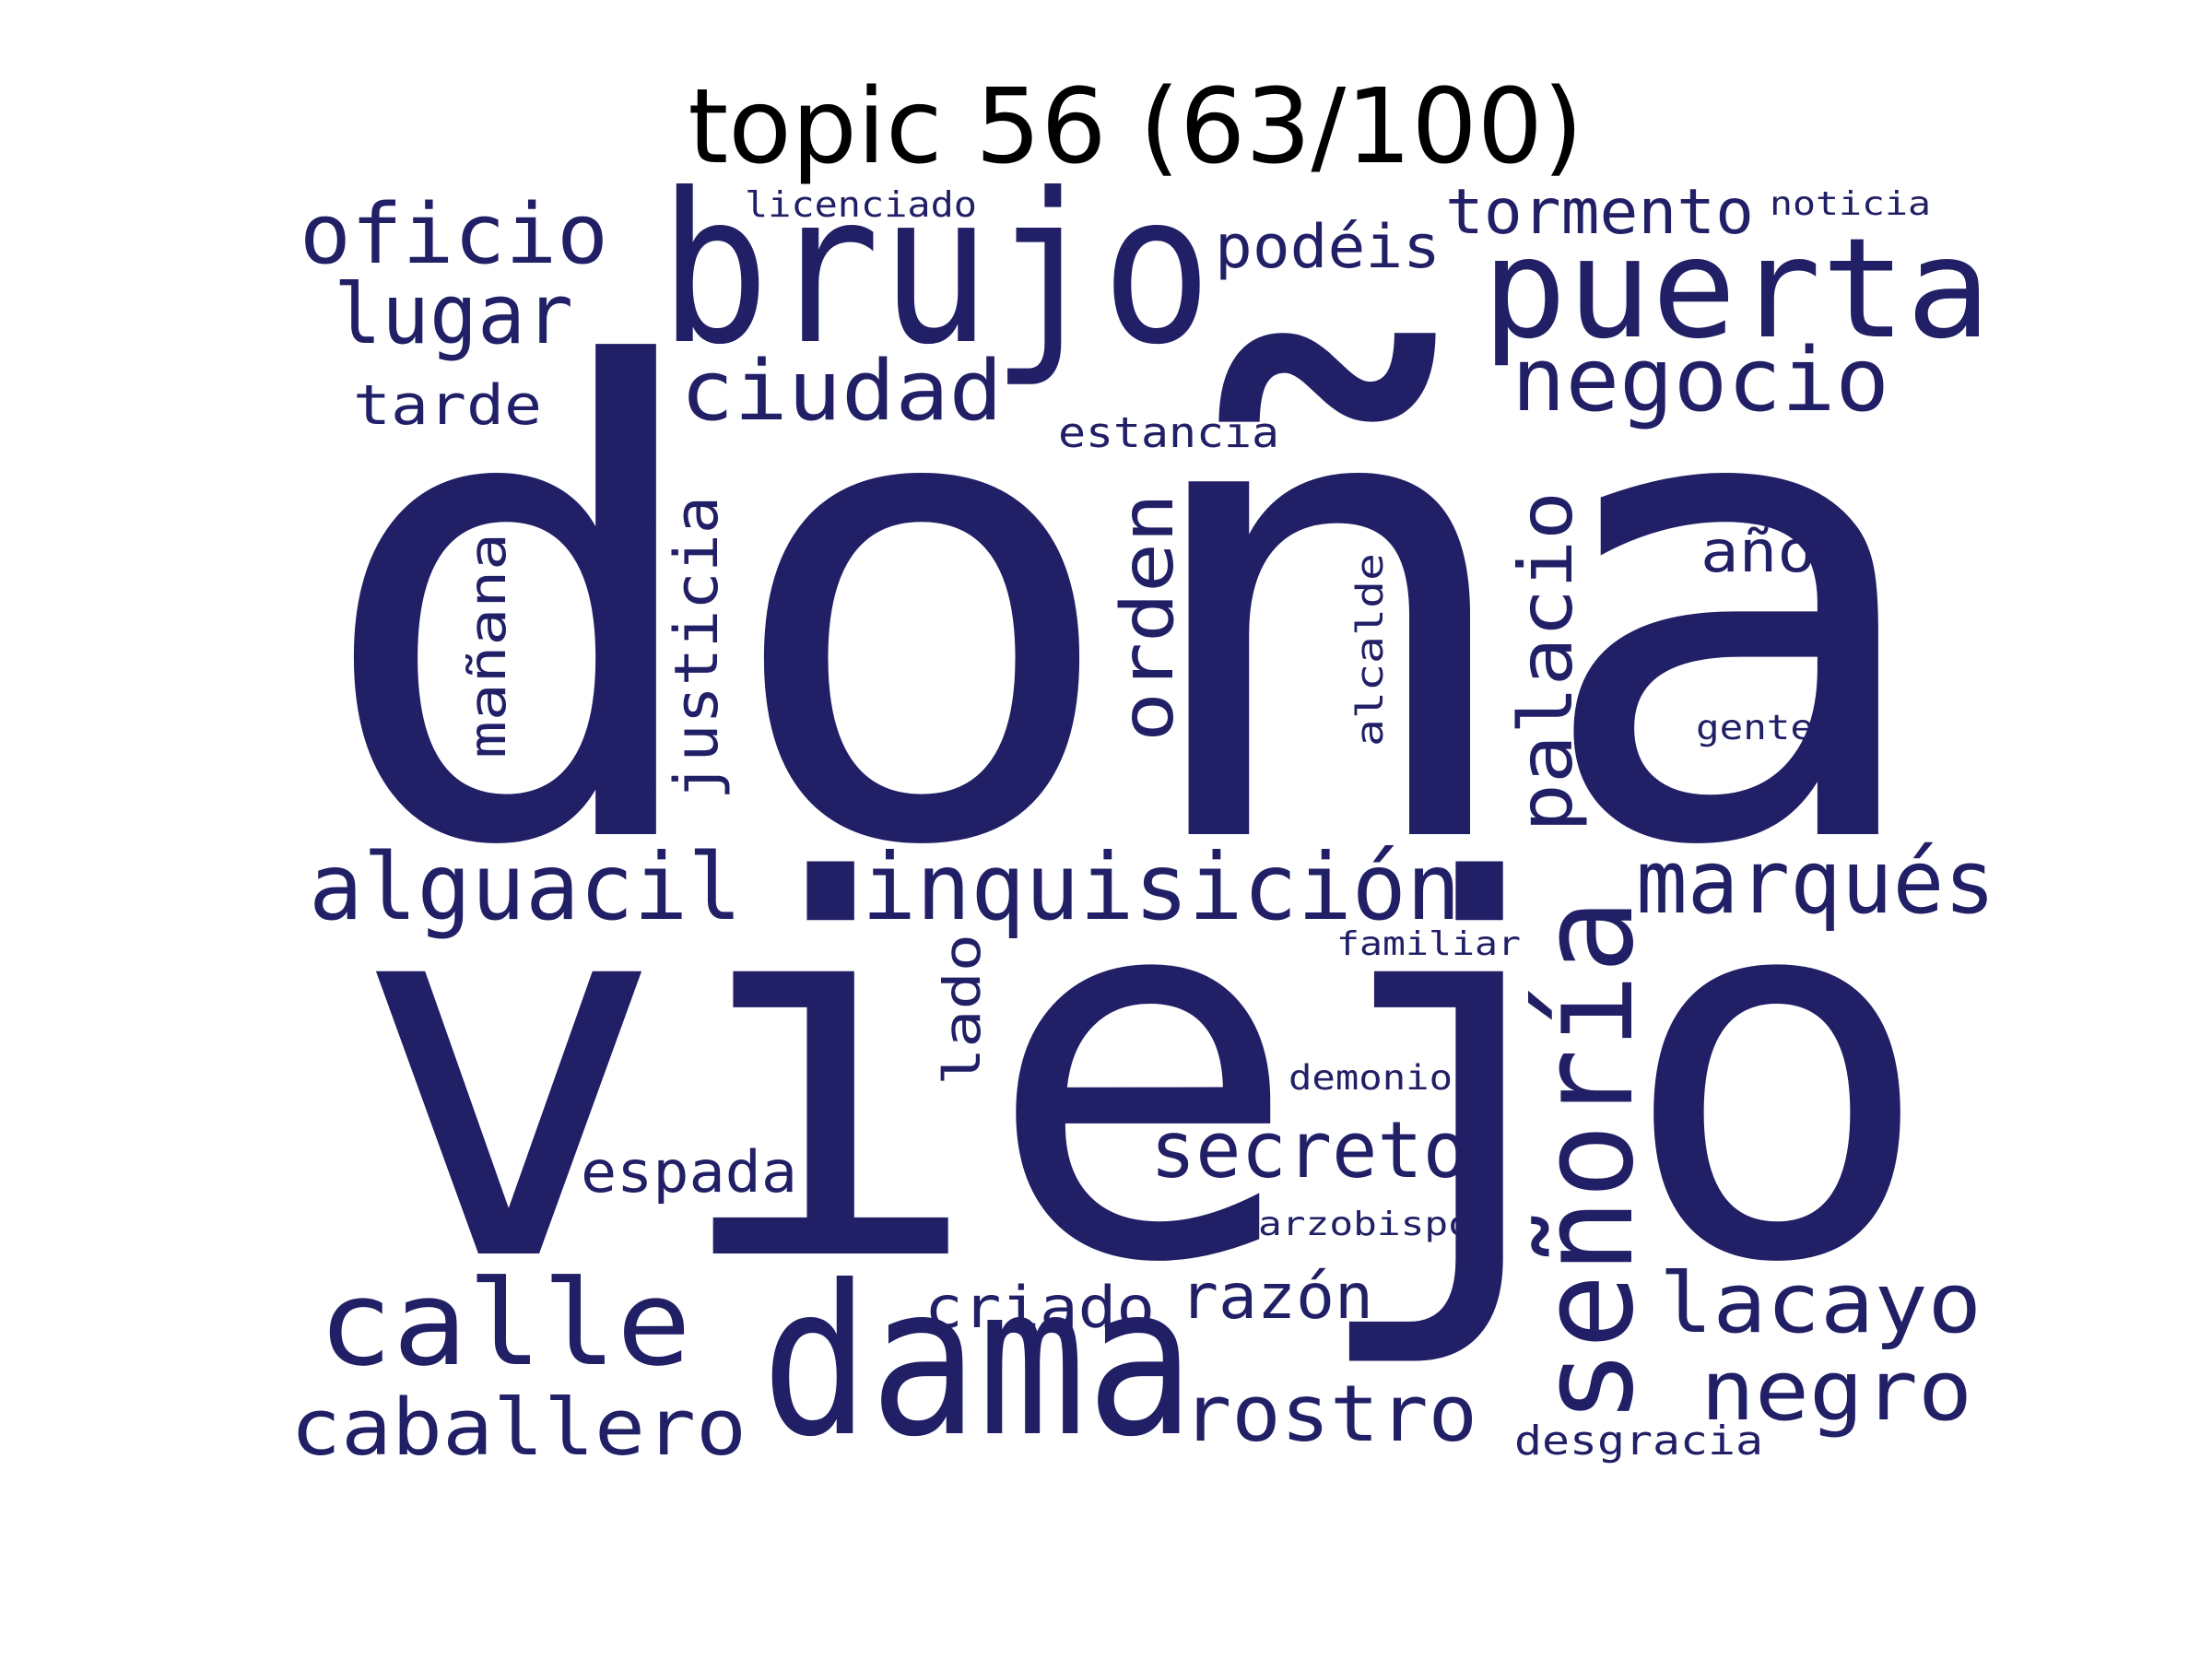  Describe the element at coordinates (1815, 883) in the screenshot. I see `word-marques: marqués` at that location.